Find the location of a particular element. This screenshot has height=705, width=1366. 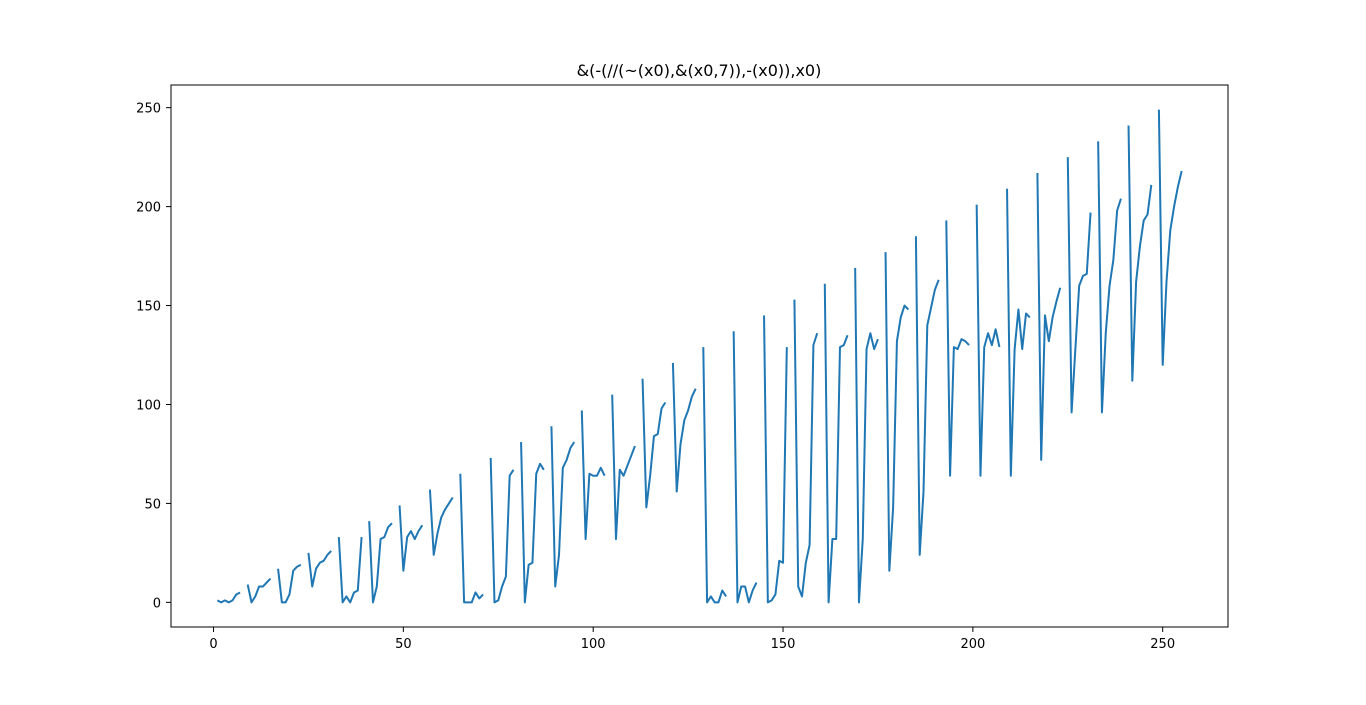

x-tick-label: 200 is located at coordinates (972, 644).